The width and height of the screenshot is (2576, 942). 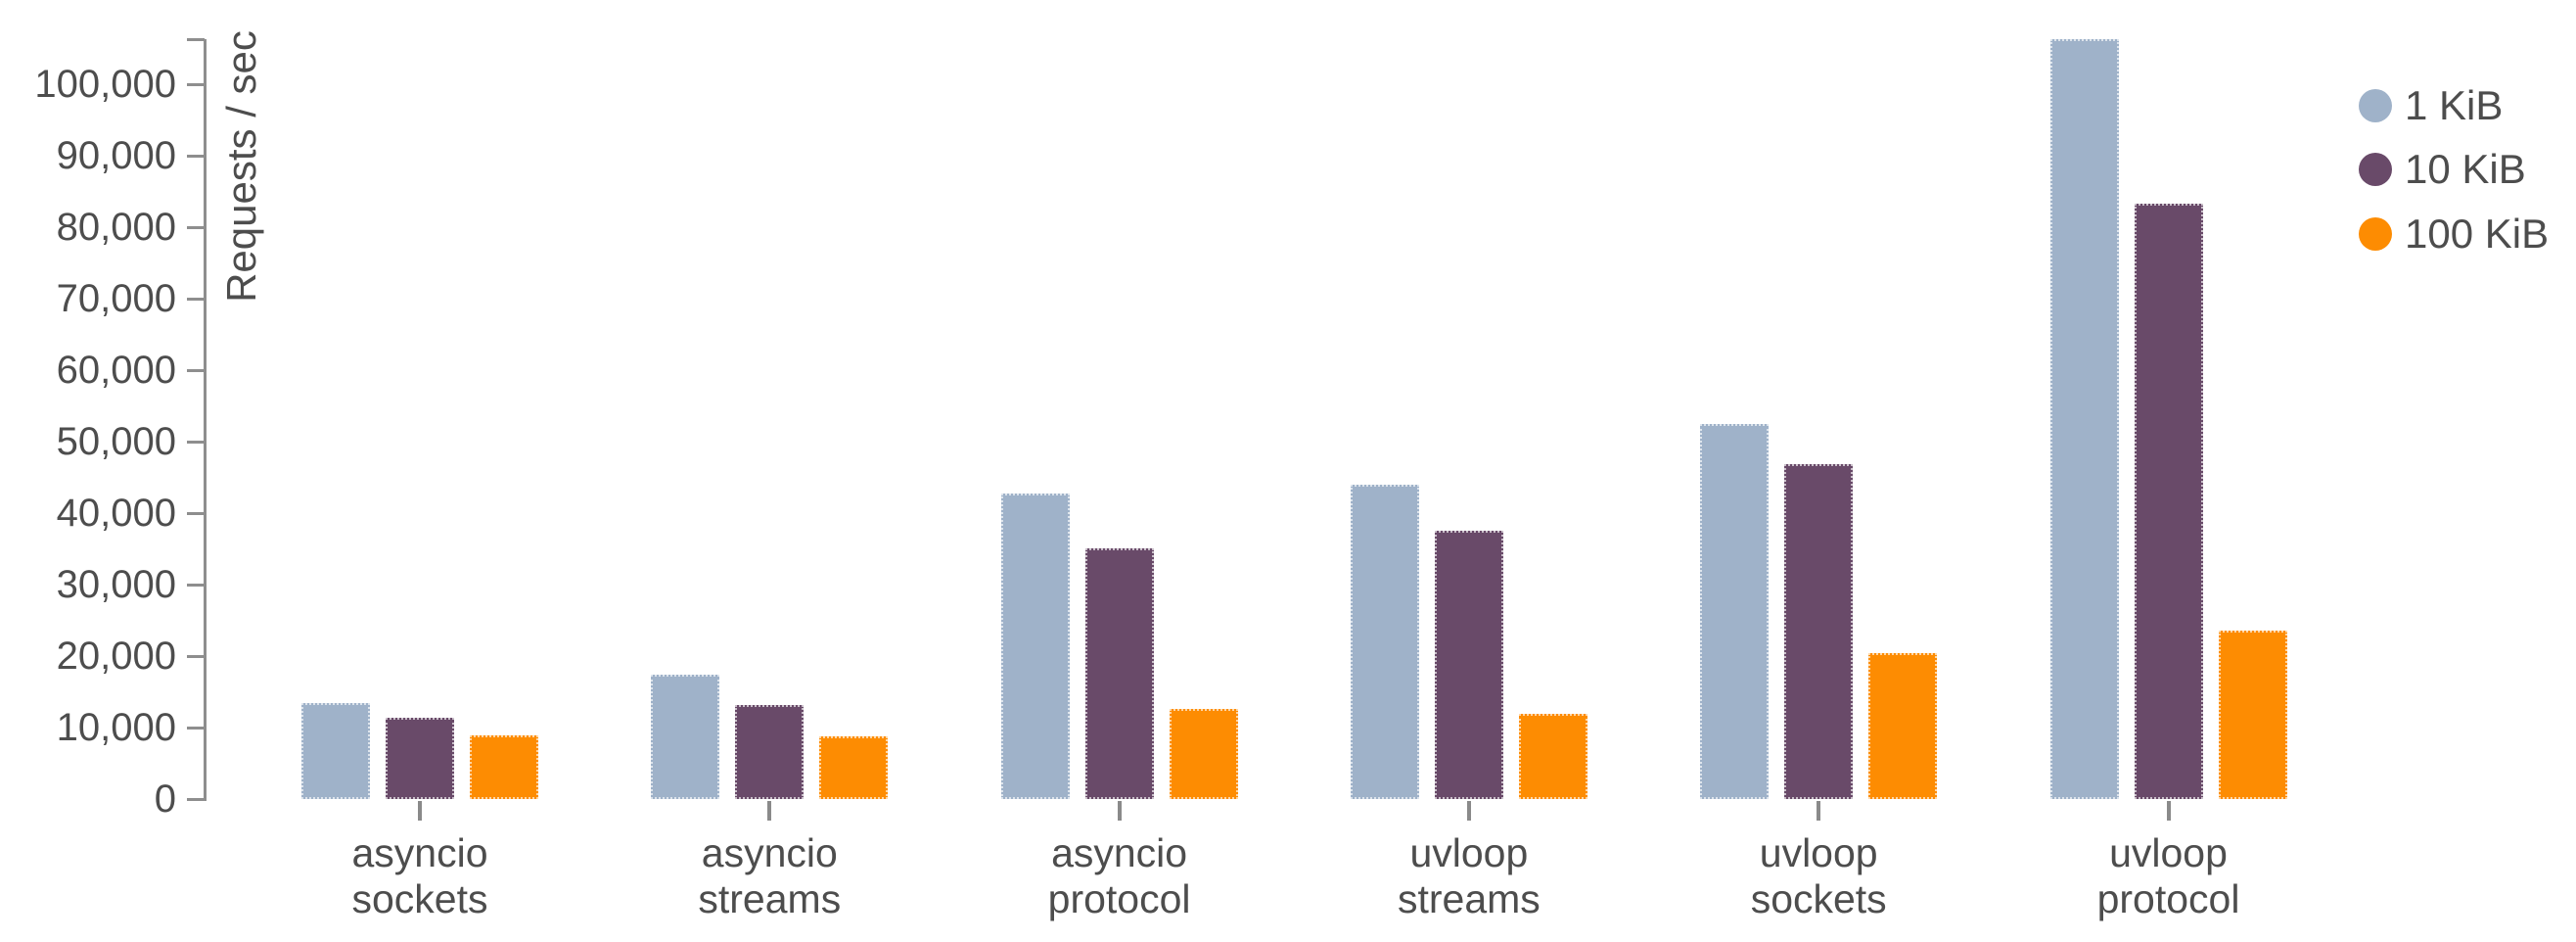 What do you see at coordinates (1553, 756) in the screenshot?
I see `bar-100-kib-uvloop-streams` at bounding box center [1553, 756].